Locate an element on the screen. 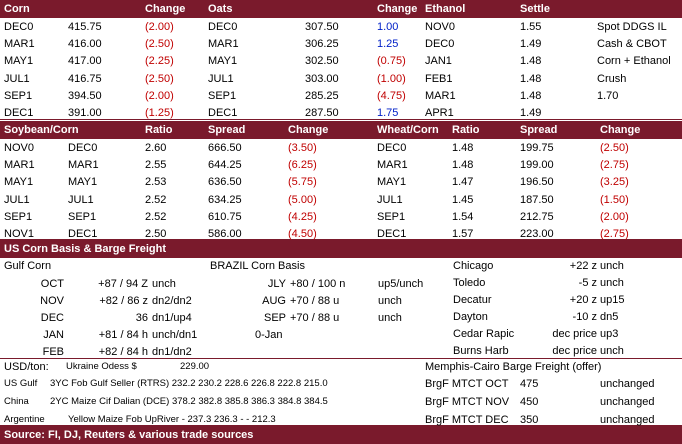  table-cell: (5.00) is located at coordinates (302, 199).